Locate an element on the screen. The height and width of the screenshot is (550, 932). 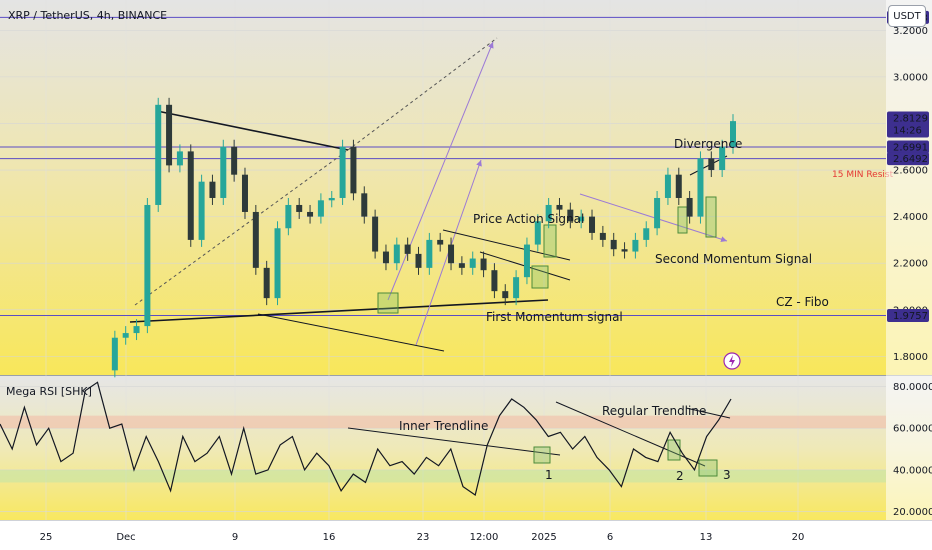
support-trendline is located at coordinates (339, 311).